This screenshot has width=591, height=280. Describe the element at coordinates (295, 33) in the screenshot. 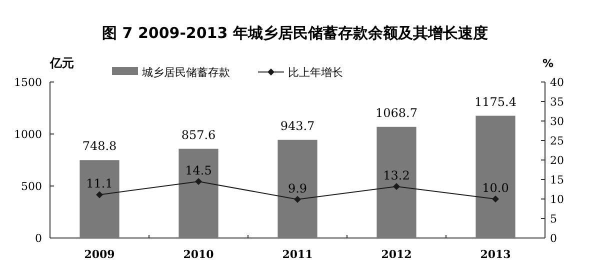

I see `chart-title: 图 7 2009-2013 年城乡居民储蓄存款余额及其增长速度` at that location.